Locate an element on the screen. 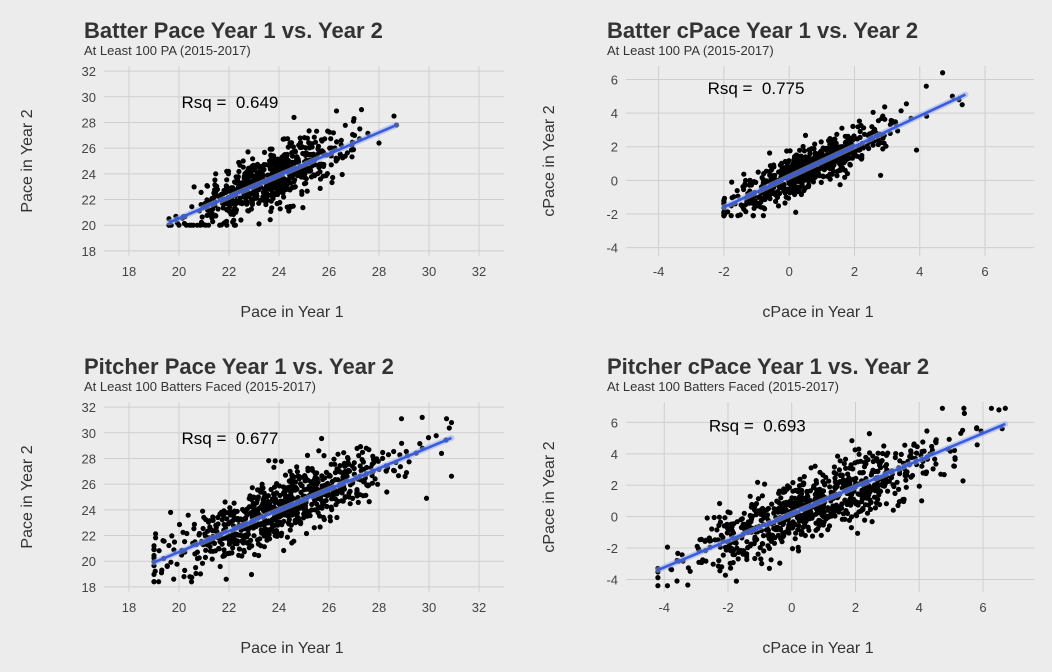 This screenshot has width=1052, height=672. y-tick-label: 26 is located at coordinates (89, 484).